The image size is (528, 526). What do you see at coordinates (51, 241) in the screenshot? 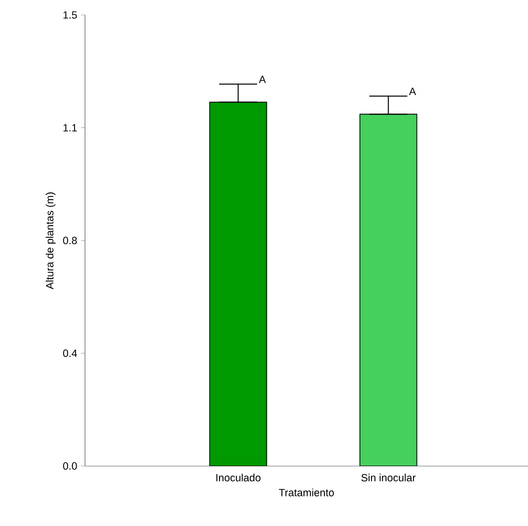
I see `y-axis-title: Altura de plantas (m)` at bounding box center [51, 241].